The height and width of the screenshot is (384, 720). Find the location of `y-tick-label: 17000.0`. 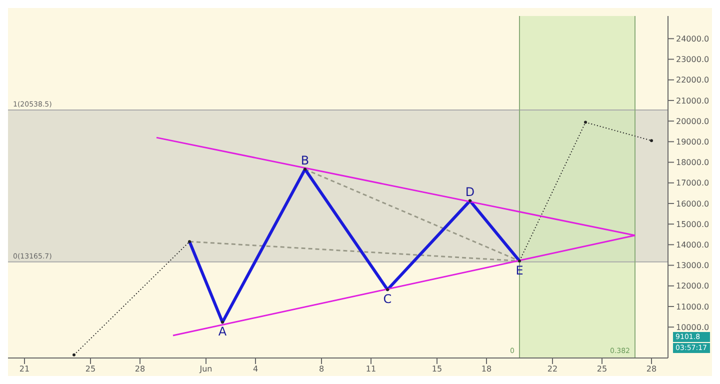

y-tick-label: 17000.0 is located at coordinates (693, 183).